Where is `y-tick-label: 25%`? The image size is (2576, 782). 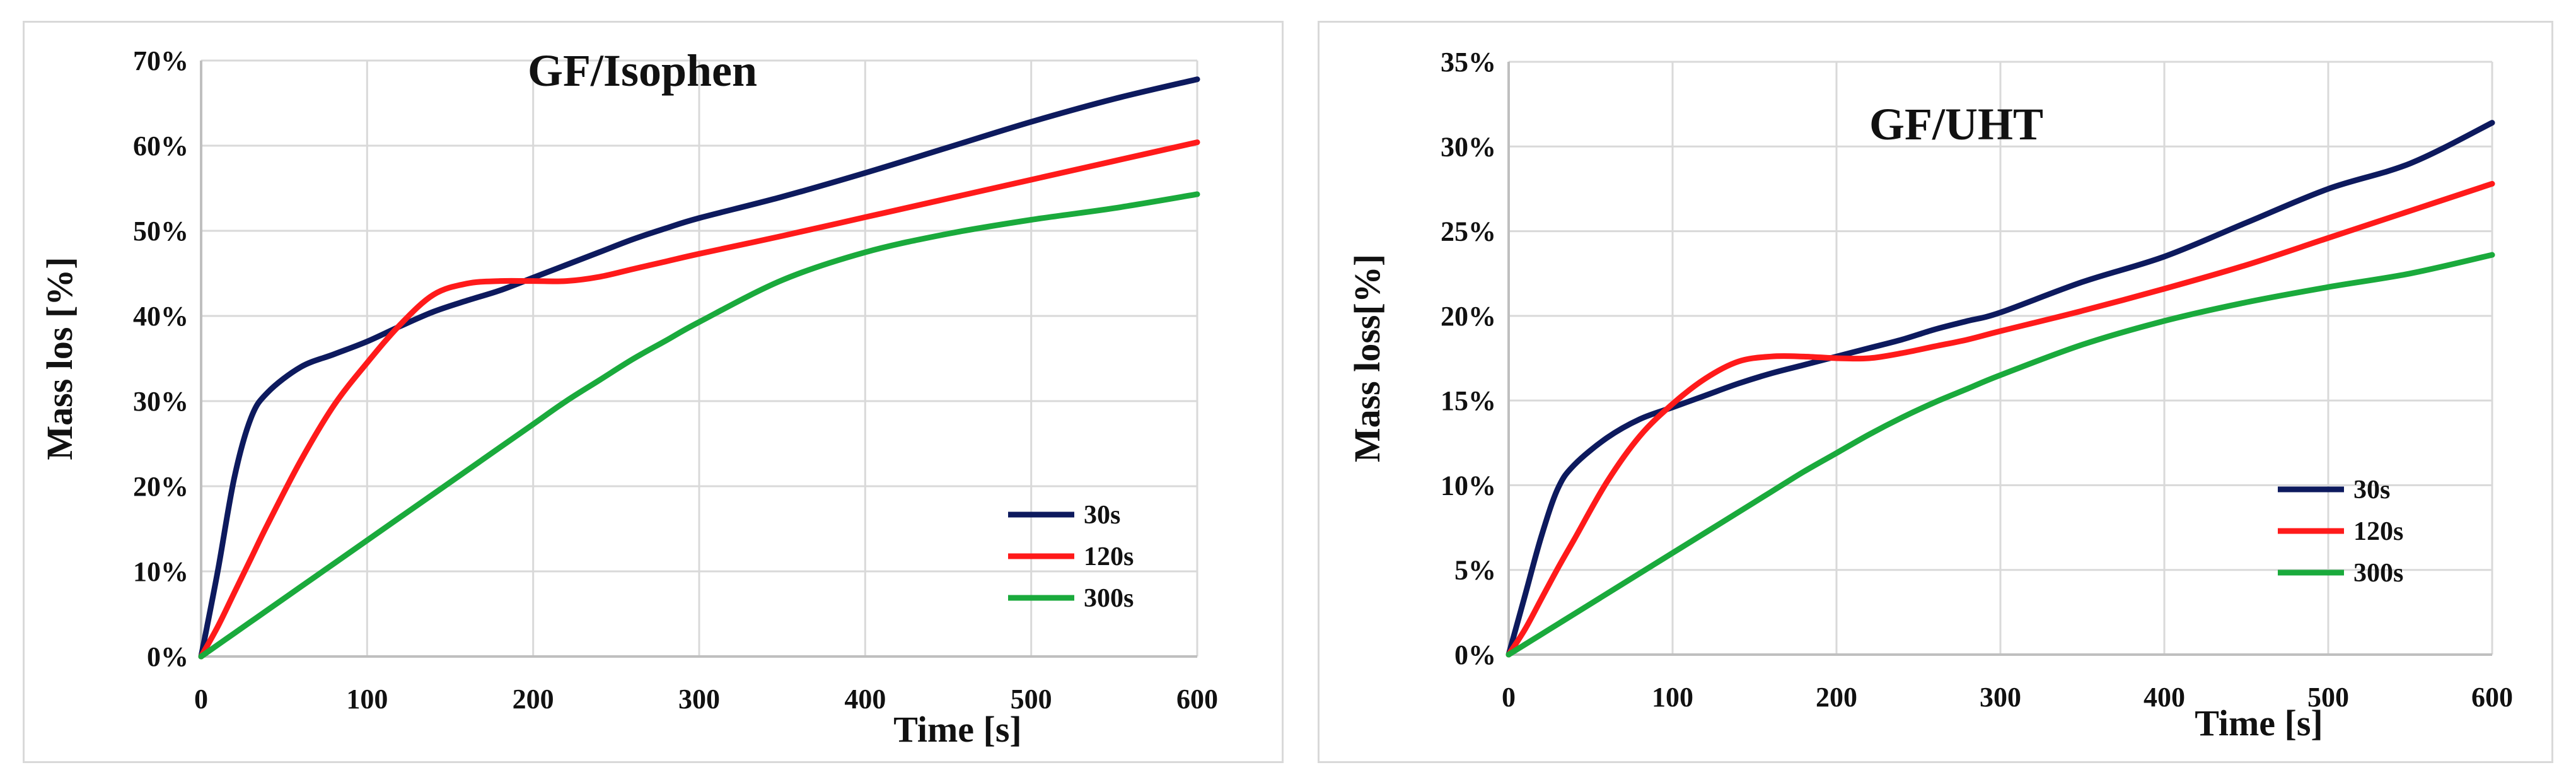
y-tick-label: 25% is located at coordinates (1468, 231).